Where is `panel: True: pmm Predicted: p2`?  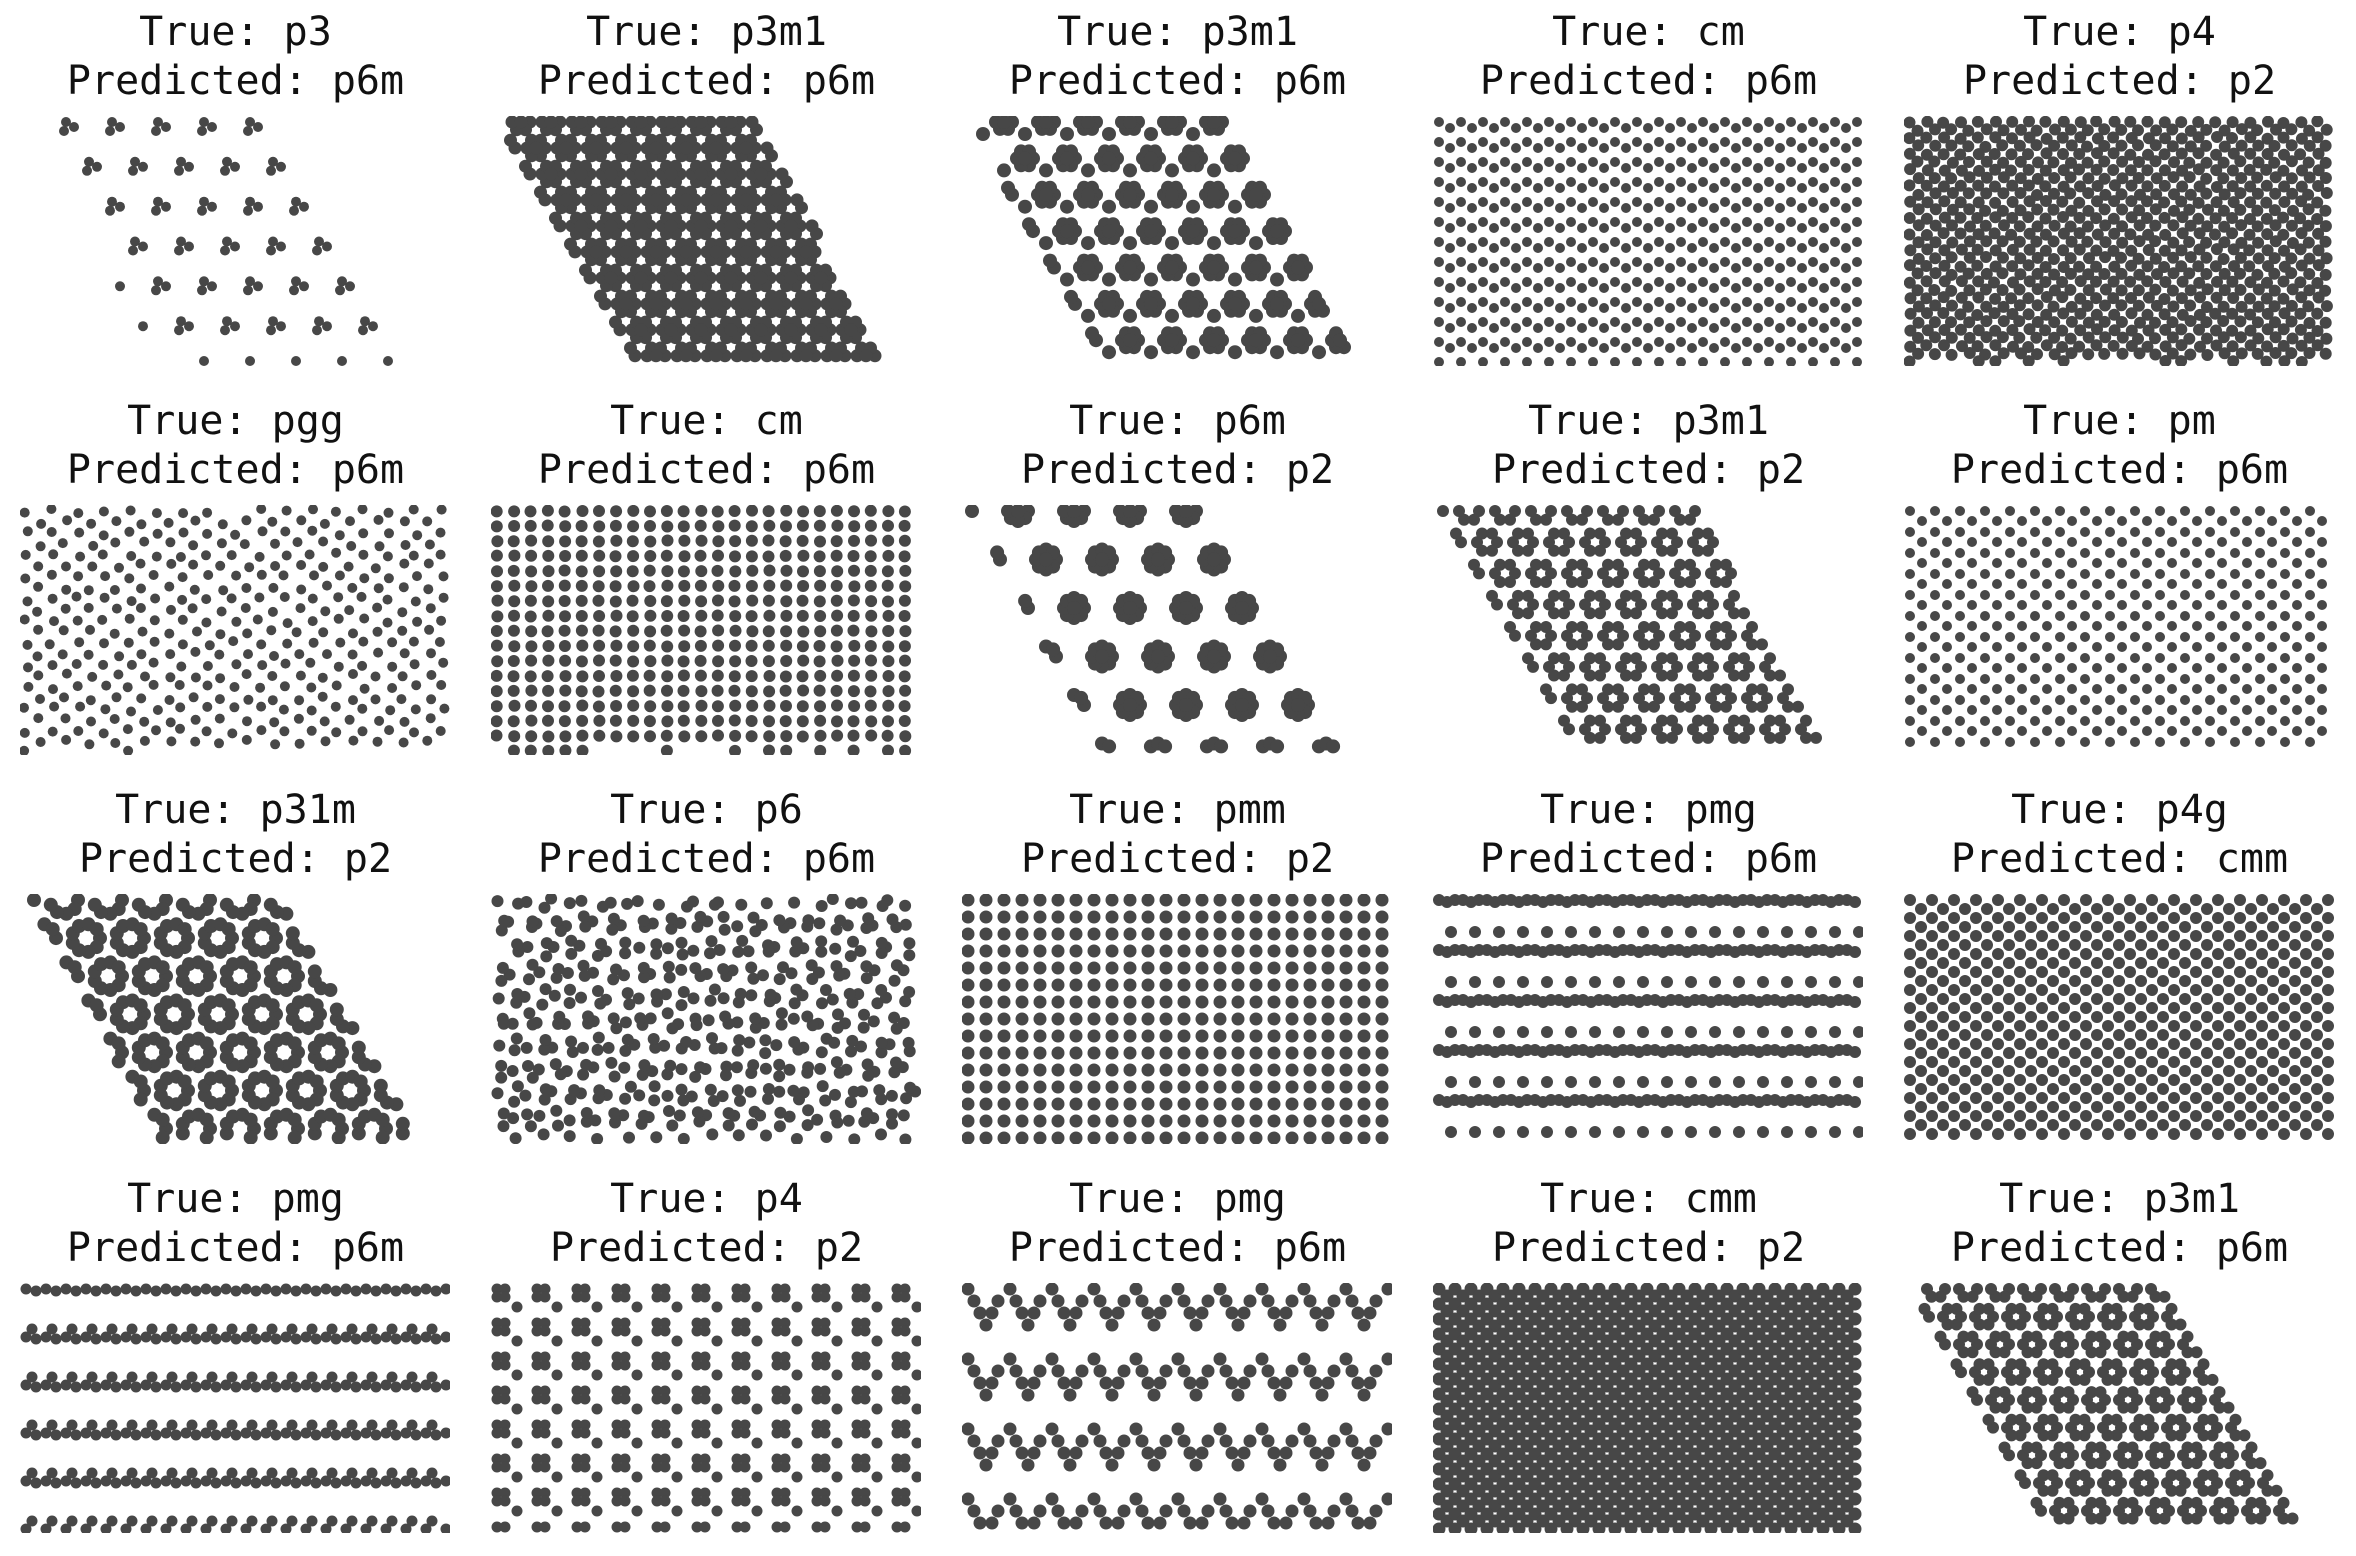 panel: True: pmm Predicted: p2 is located at coordinates (1177, 972).